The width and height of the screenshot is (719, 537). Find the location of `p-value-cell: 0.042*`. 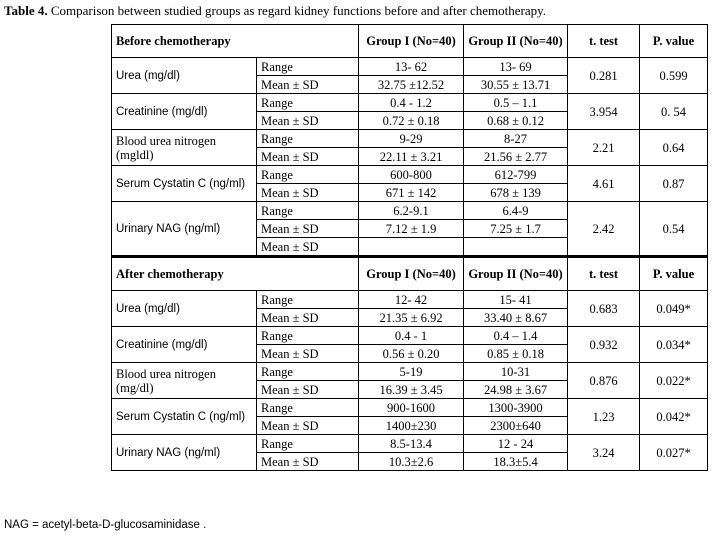

p-value-cell: 0.042* is located at coordinates (674, 416).